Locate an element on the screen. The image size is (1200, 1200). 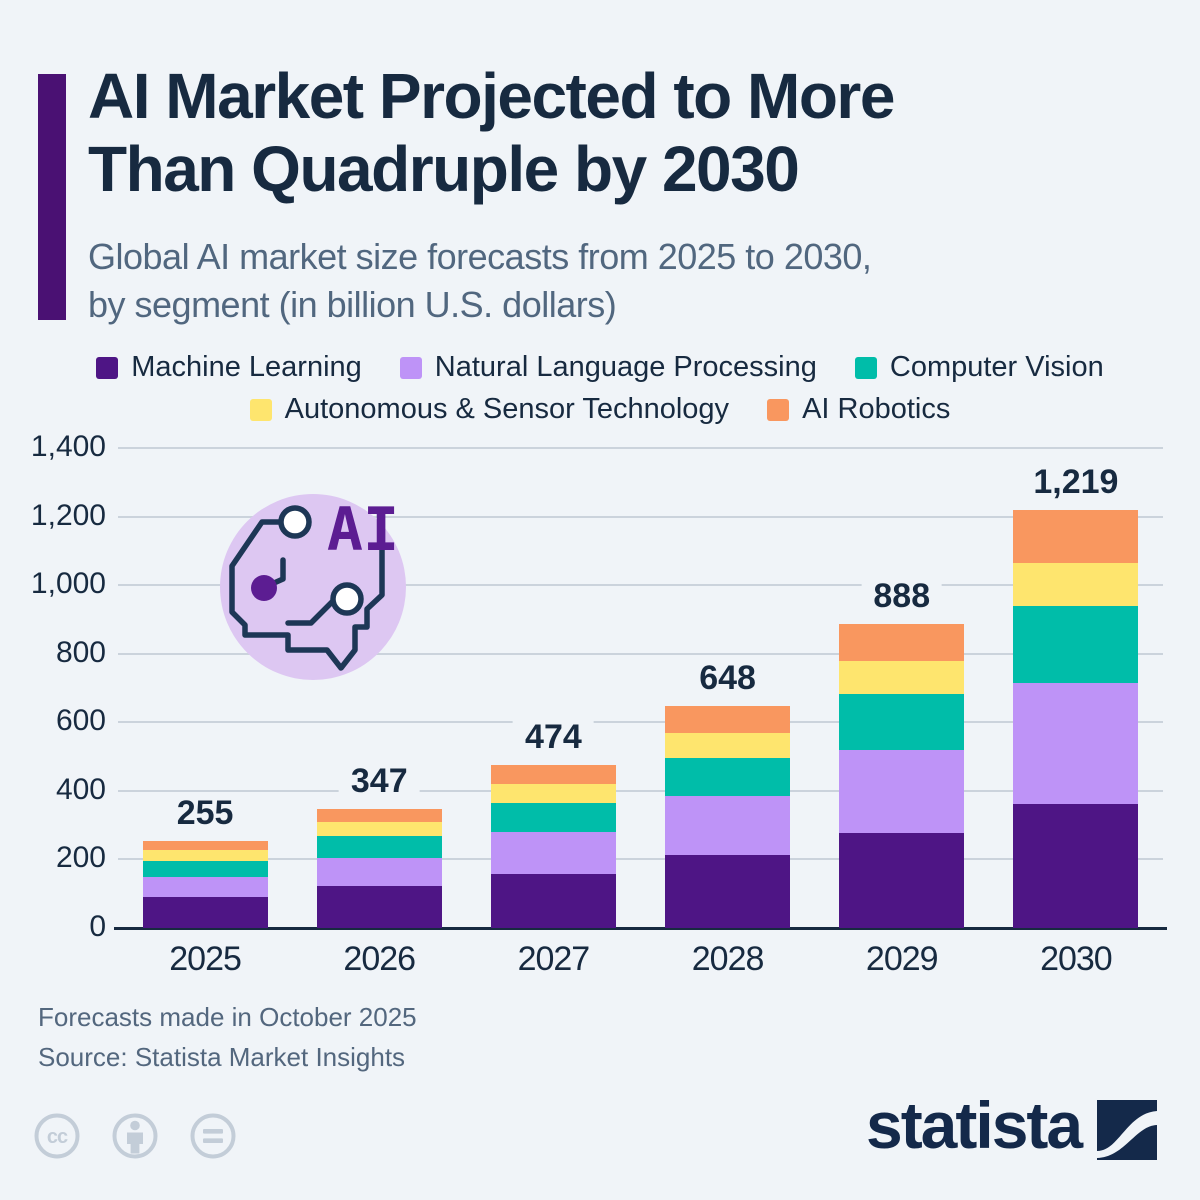
bar-total-label: 347 is located at coordinates (379, 782).